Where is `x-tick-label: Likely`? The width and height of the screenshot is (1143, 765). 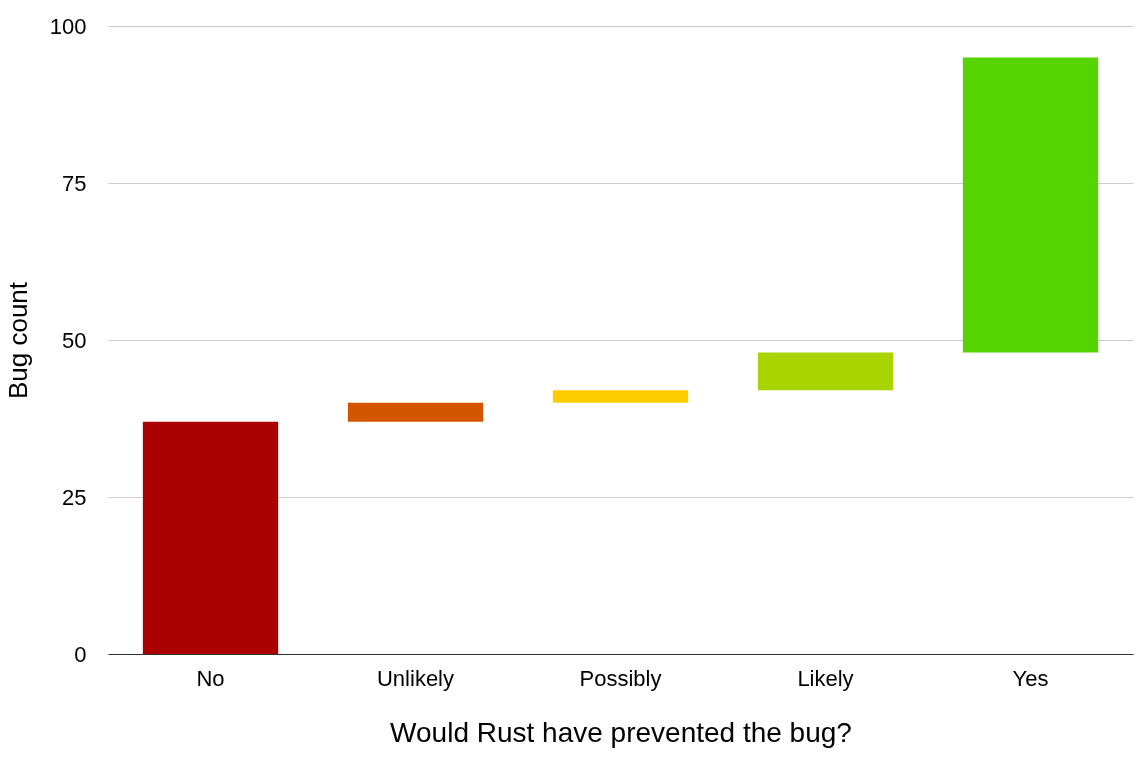 x-tick-label: Likely is located at coordinates (825, 678).